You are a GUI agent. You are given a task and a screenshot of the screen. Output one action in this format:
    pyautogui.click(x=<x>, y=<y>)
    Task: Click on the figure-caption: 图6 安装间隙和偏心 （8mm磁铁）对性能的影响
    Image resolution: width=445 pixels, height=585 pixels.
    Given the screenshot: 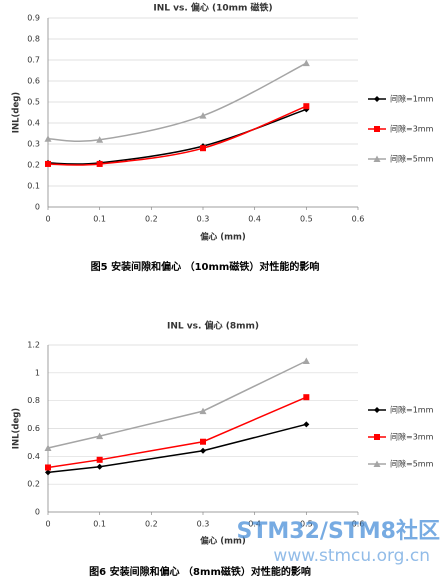 What is the action you would take?
    pyautogui.click(x=200, y=571)
    